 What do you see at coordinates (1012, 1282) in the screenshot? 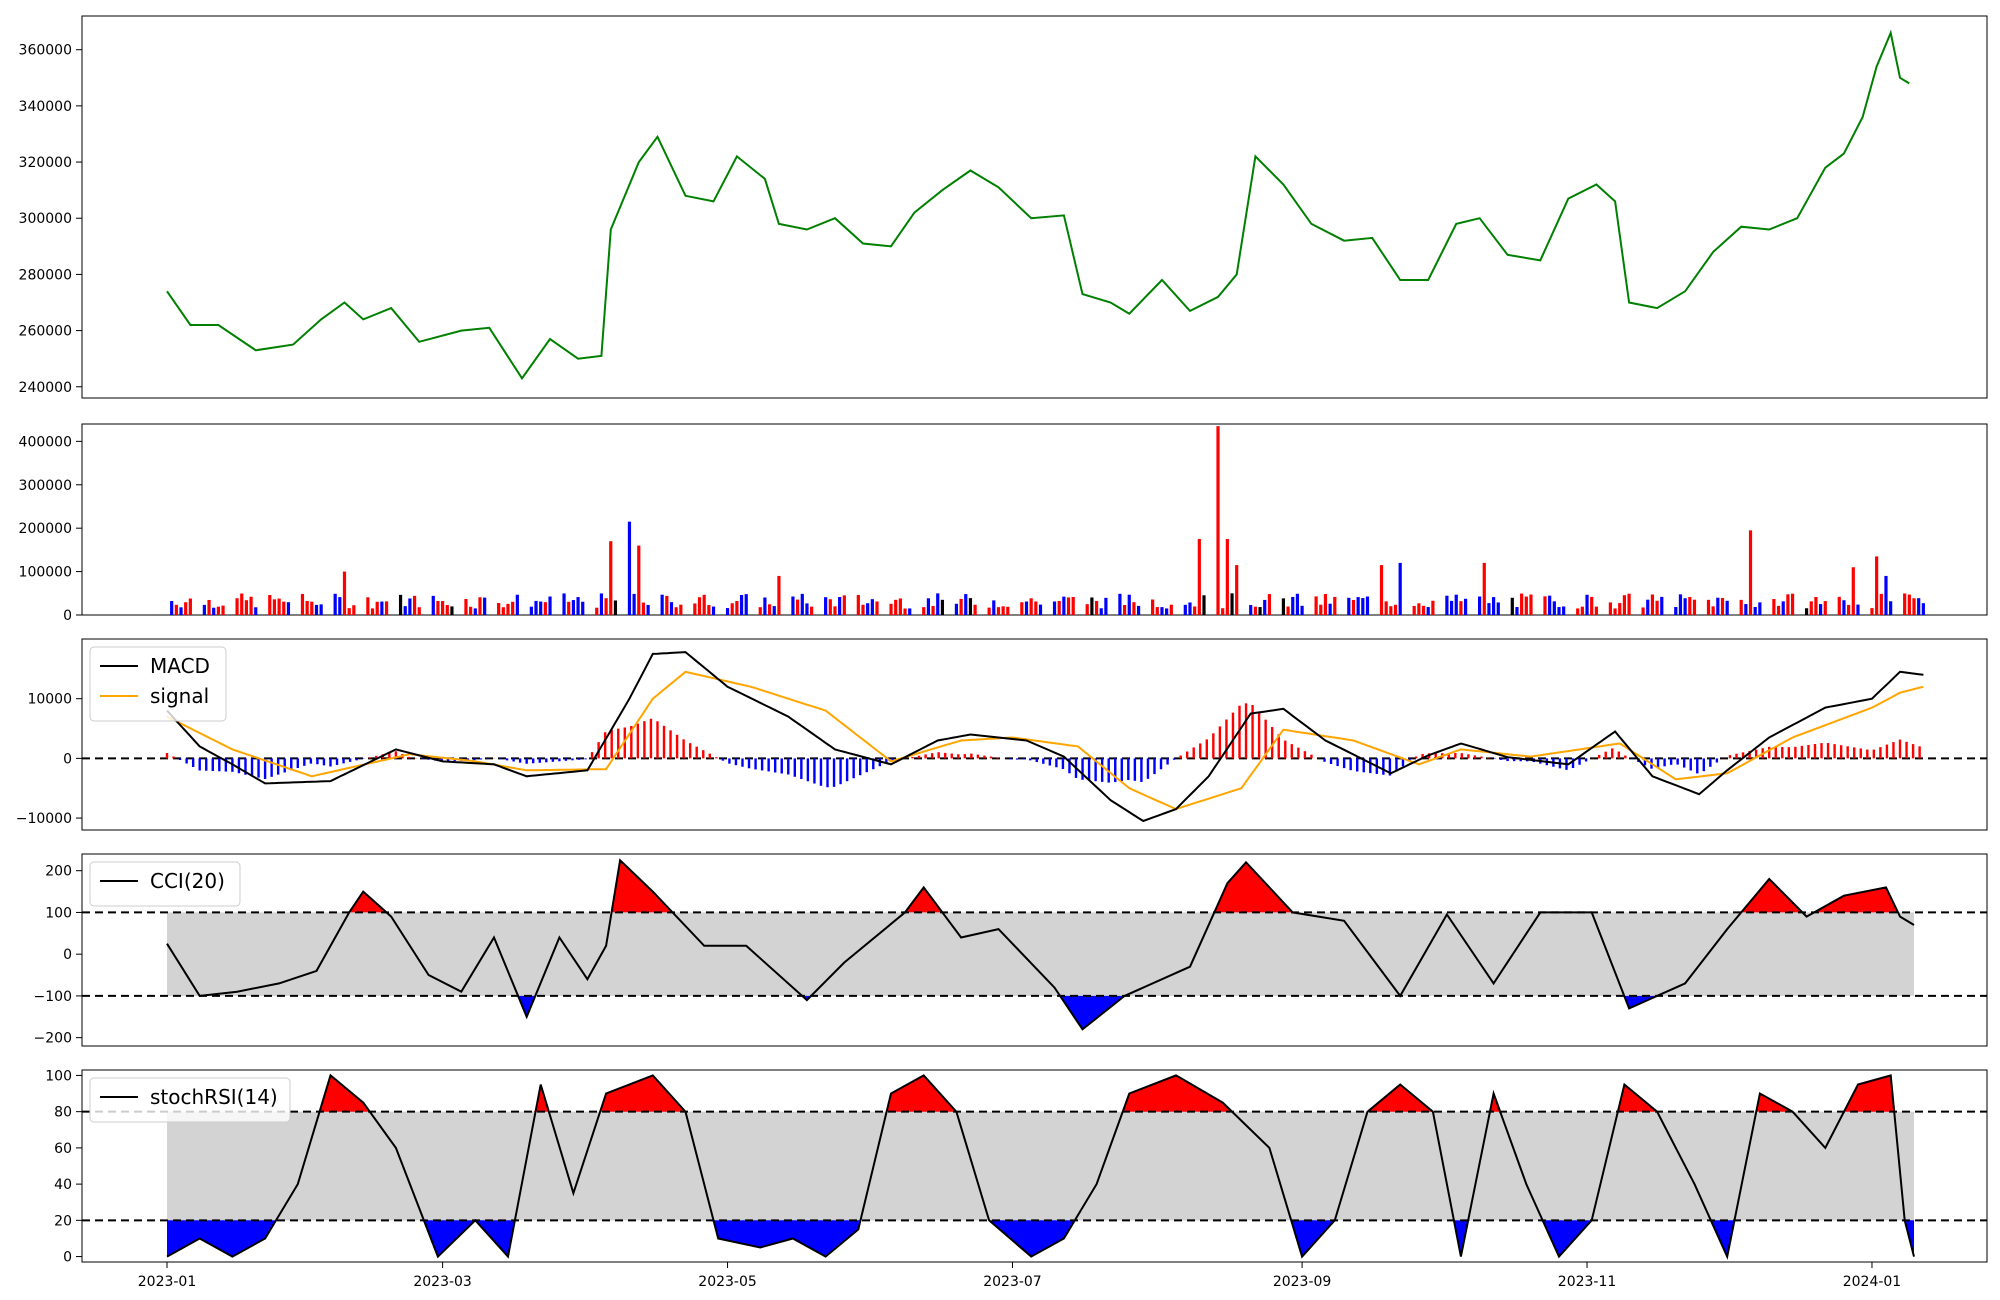
I see `x-tick-label: 2023-07` at bounding box center [1012, 1282].